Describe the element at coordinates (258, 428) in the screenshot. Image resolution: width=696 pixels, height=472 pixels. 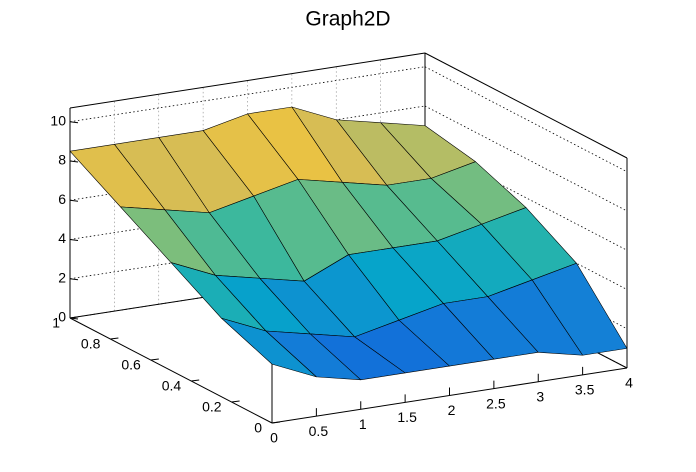
I see `y-tick-label: 0` at that location.